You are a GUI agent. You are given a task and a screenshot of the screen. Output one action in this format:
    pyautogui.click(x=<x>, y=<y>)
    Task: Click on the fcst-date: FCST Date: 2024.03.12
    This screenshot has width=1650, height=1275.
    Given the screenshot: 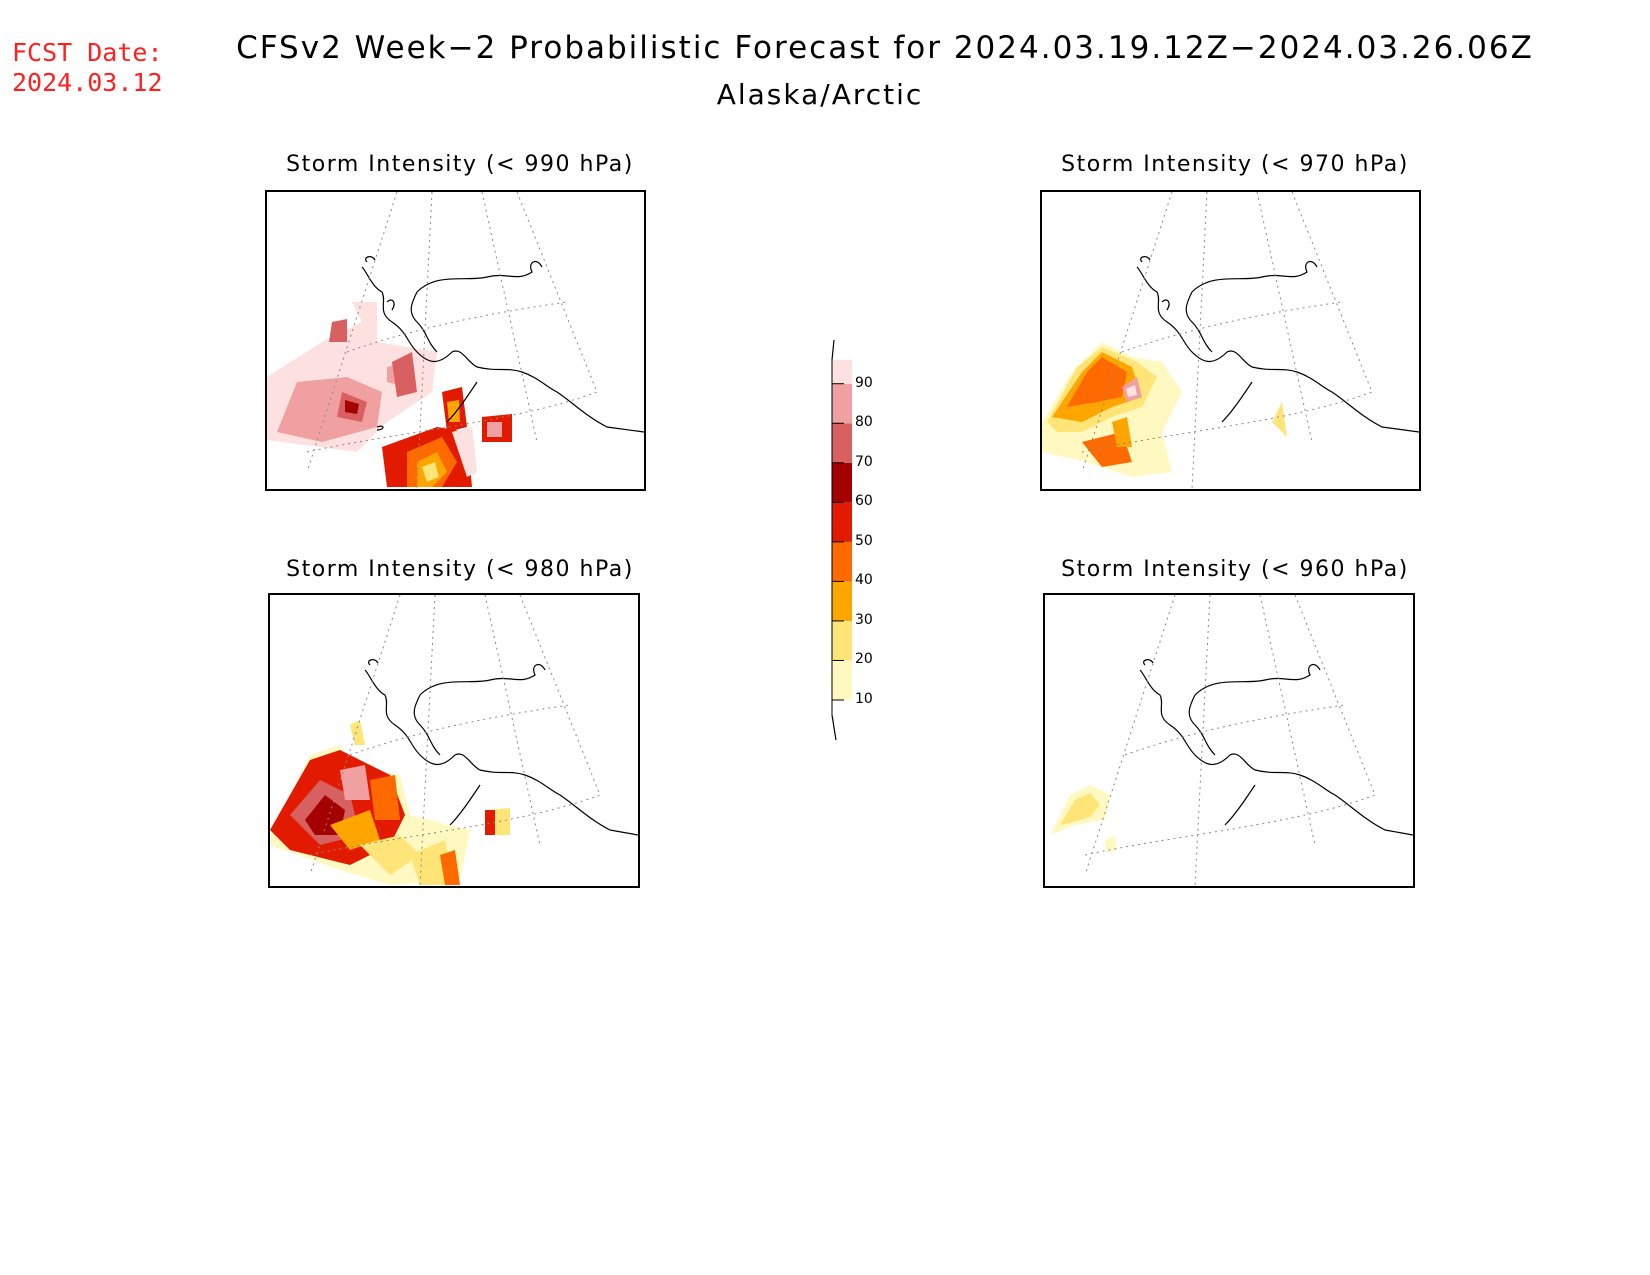 What is the action you would take?
    pyautogui.click(x=87, y=68)
    